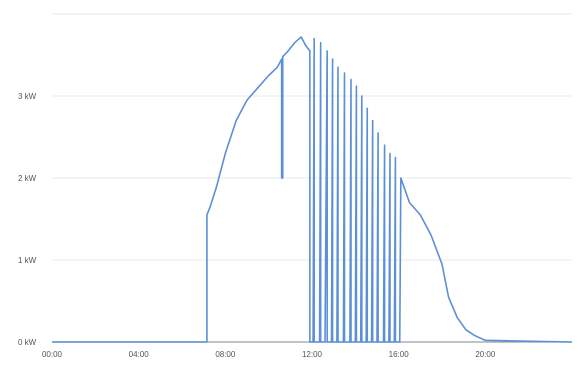  I want to click on x-tick-label: 00:00, so click(52, 354).